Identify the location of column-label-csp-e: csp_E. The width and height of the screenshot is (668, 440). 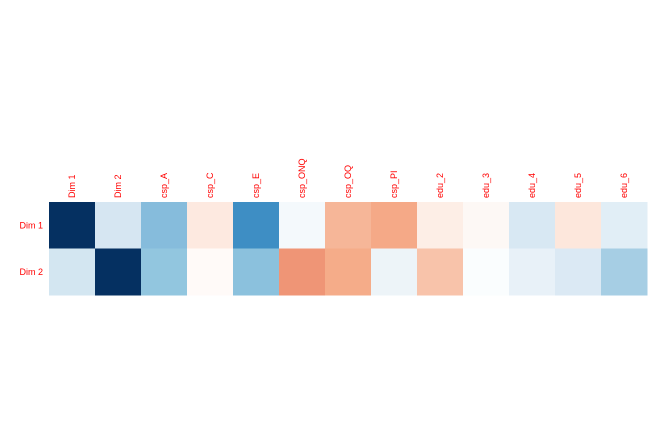
(256, 185).